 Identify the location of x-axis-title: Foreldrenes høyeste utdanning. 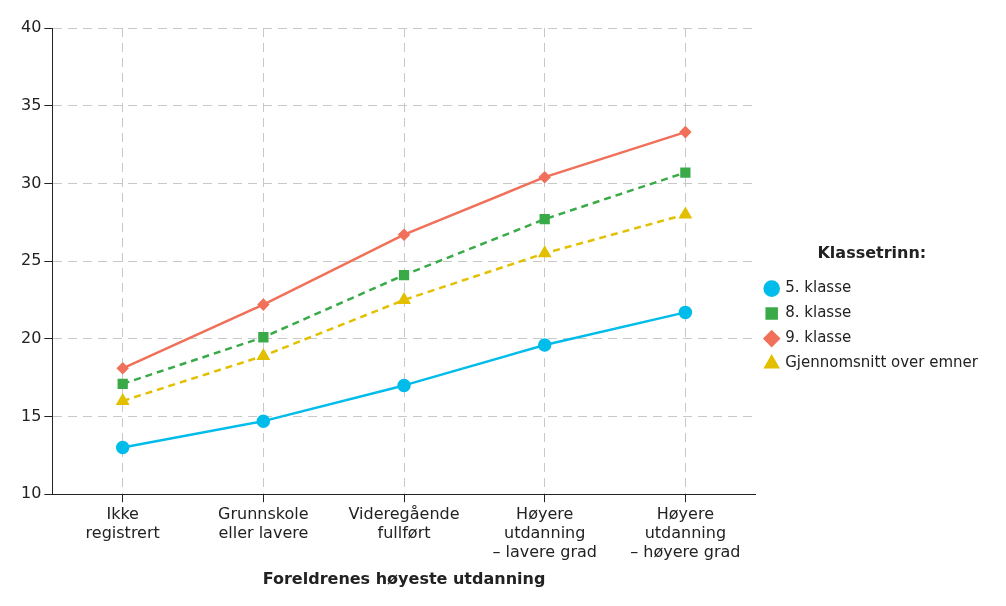
(404, 578).